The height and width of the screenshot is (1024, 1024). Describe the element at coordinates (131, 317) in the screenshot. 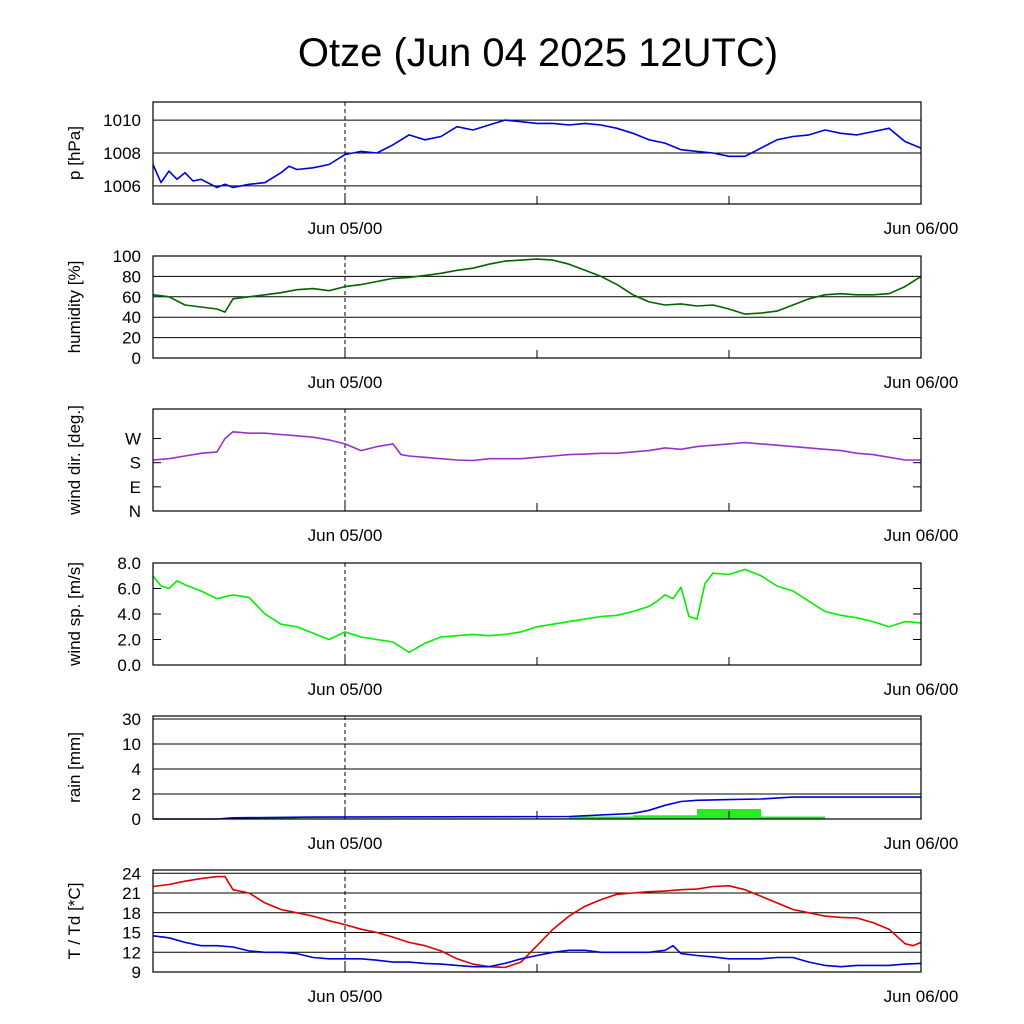

I see `y-tick-label: 40` at that location.